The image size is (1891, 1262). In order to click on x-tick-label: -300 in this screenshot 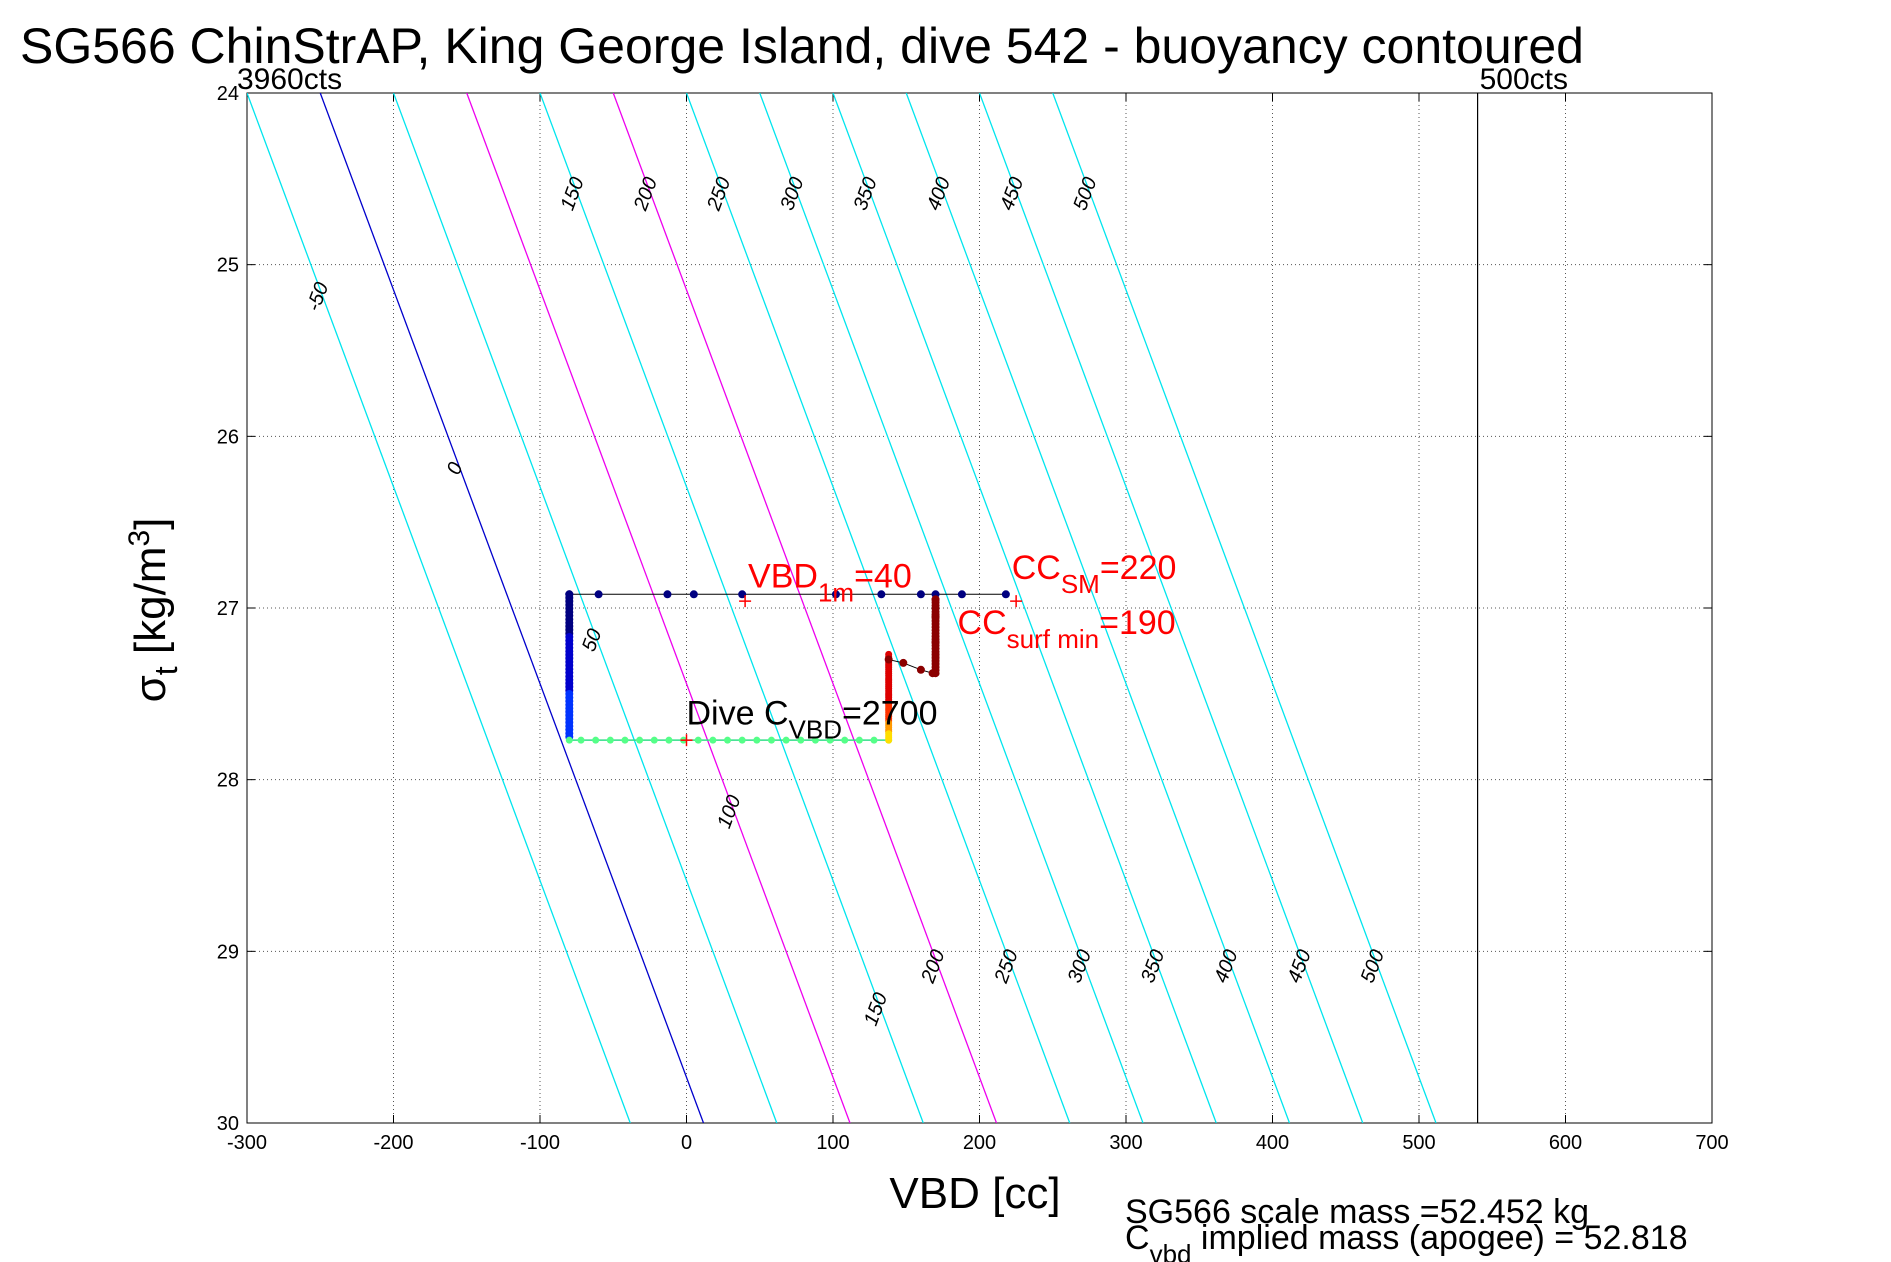, I will do `click(247, 1143)`.